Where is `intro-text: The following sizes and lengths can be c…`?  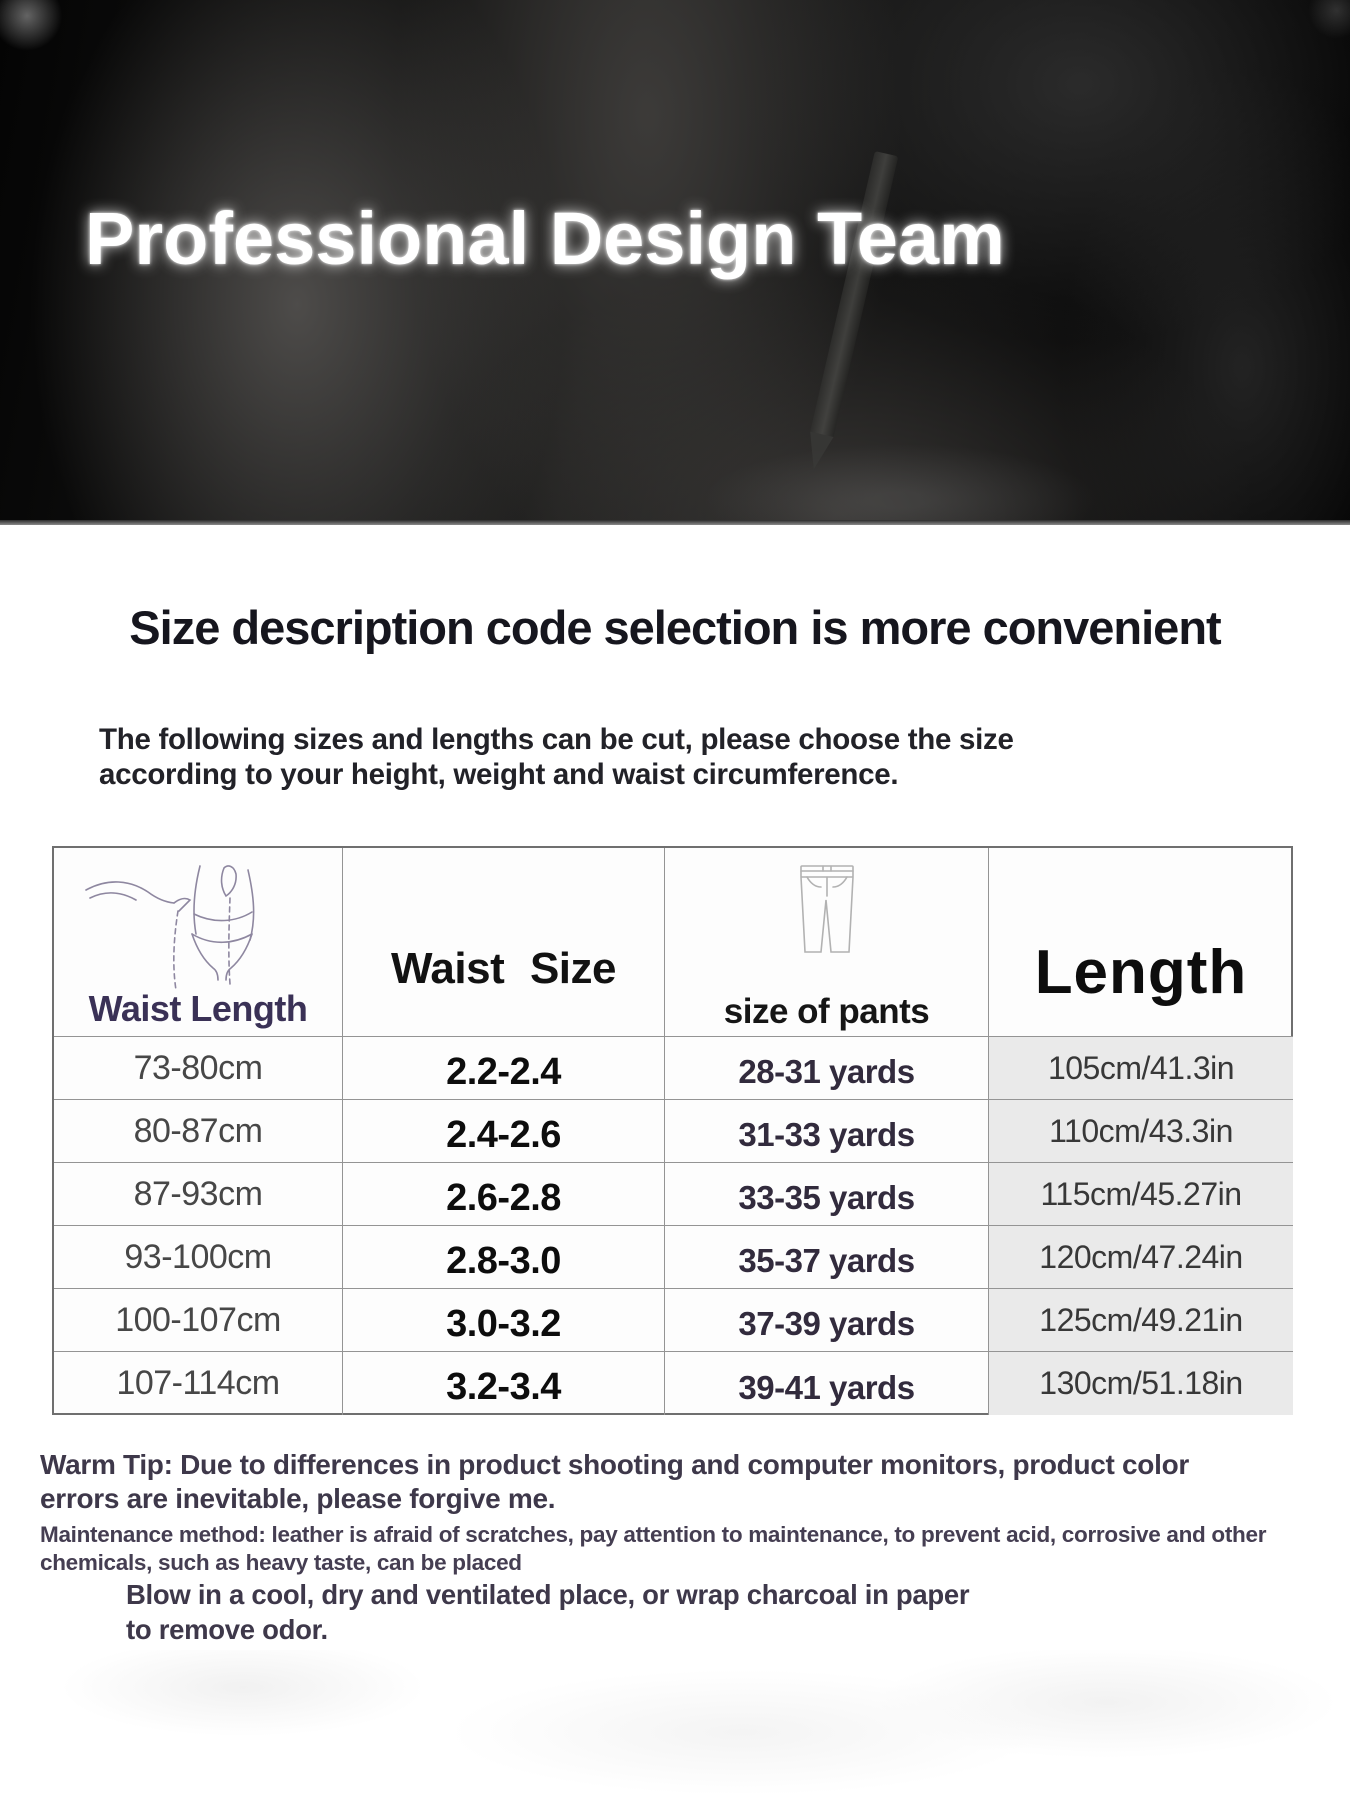
intro-text: The following sizes and lengths can be c… is located at coordinates (556, 757).